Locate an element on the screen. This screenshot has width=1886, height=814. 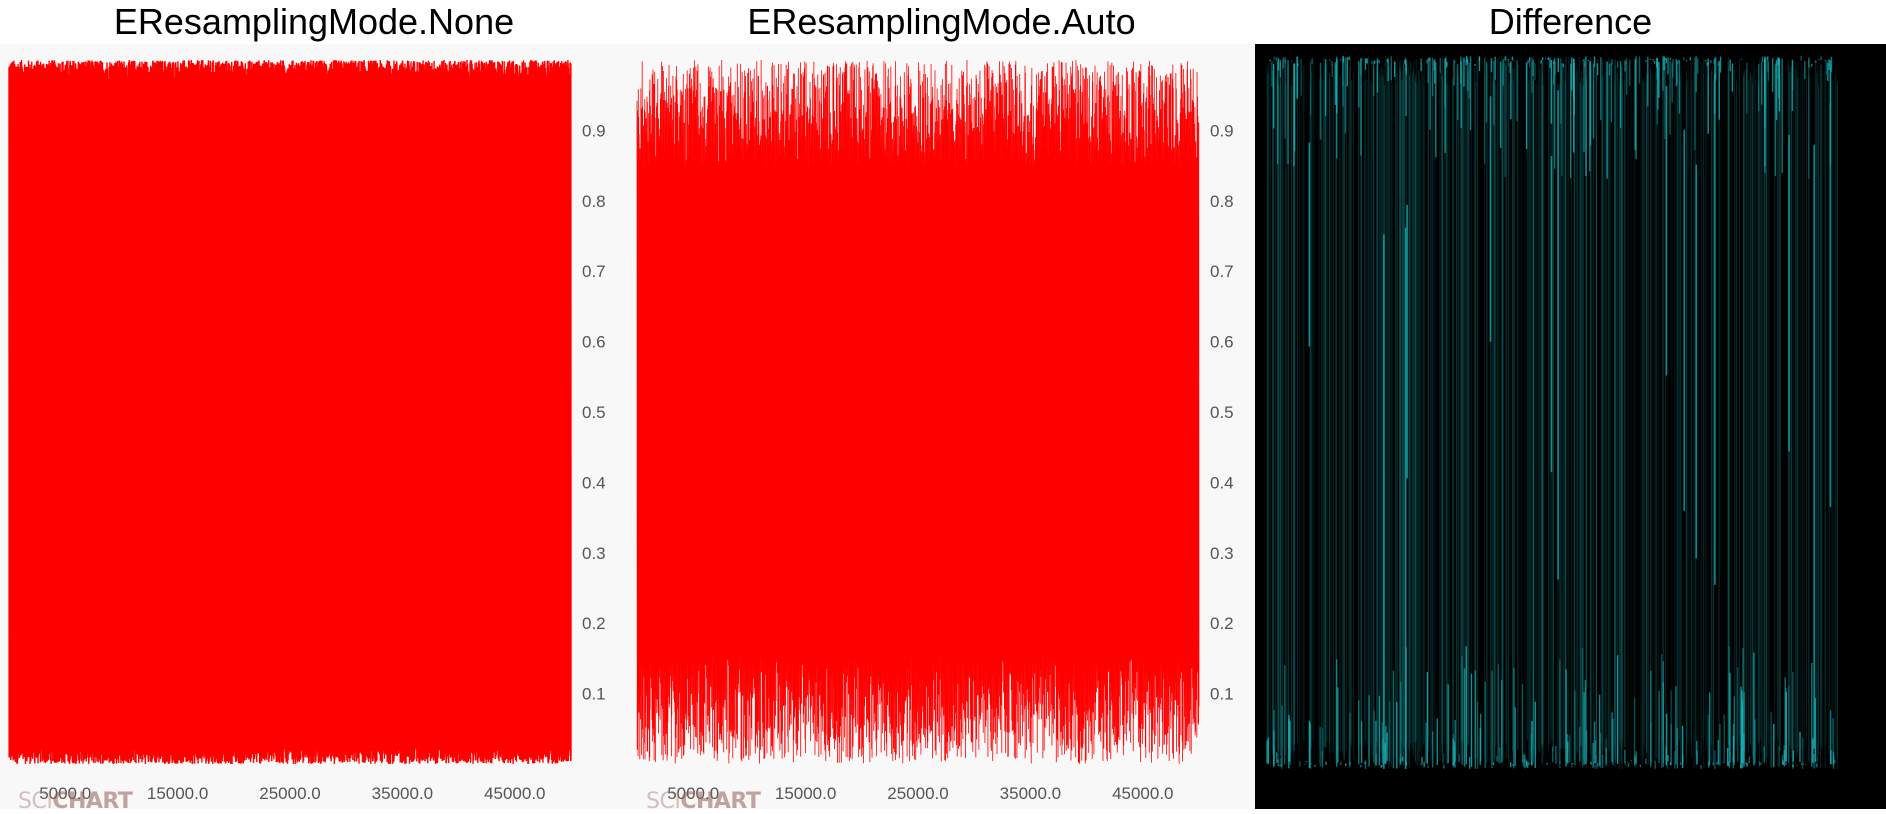
panel-title: Difference is located at coordinates (1570, 22).